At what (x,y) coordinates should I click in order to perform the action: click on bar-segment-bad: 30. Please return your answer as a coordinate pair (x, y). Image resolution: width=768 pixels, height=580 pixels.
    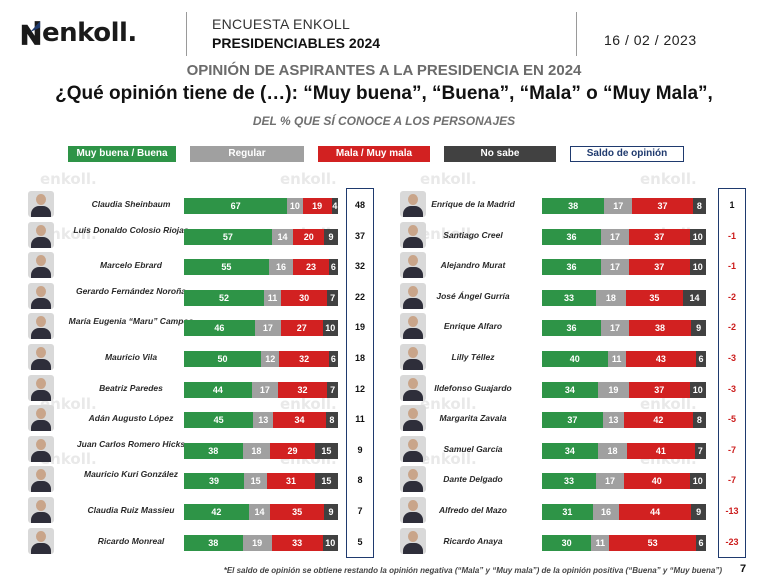
    Looking at the image, I should click on (304, 297).